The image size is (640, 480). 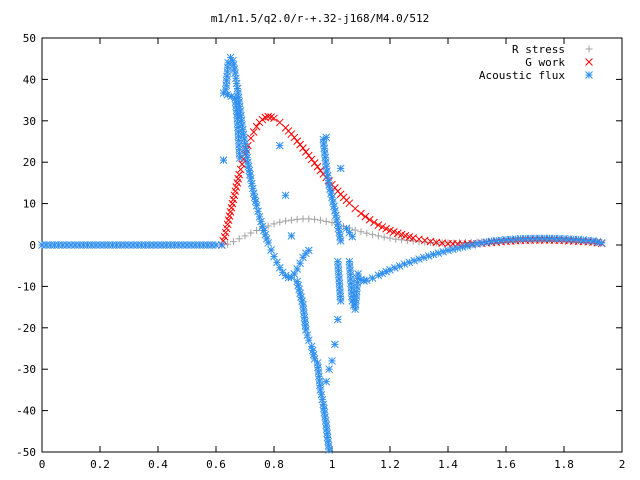 I want to click on chart-title: m1/n1.5/q2.0/r-+.32-j168/M4.0/512, so click(x=320, y=18).